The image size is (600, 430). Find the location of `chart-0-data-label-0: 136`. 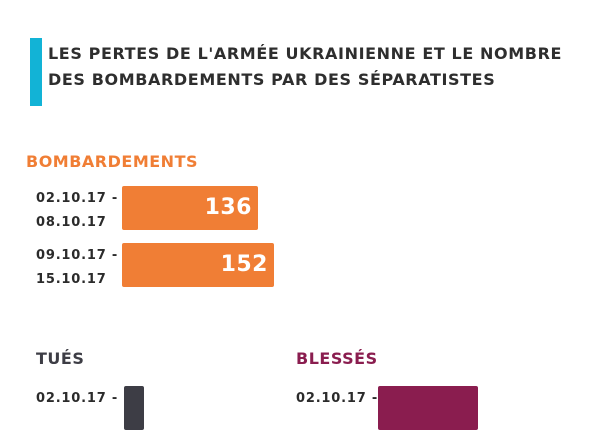

chart-0-data-label-0: 136 is located at coordinates (228, 207).